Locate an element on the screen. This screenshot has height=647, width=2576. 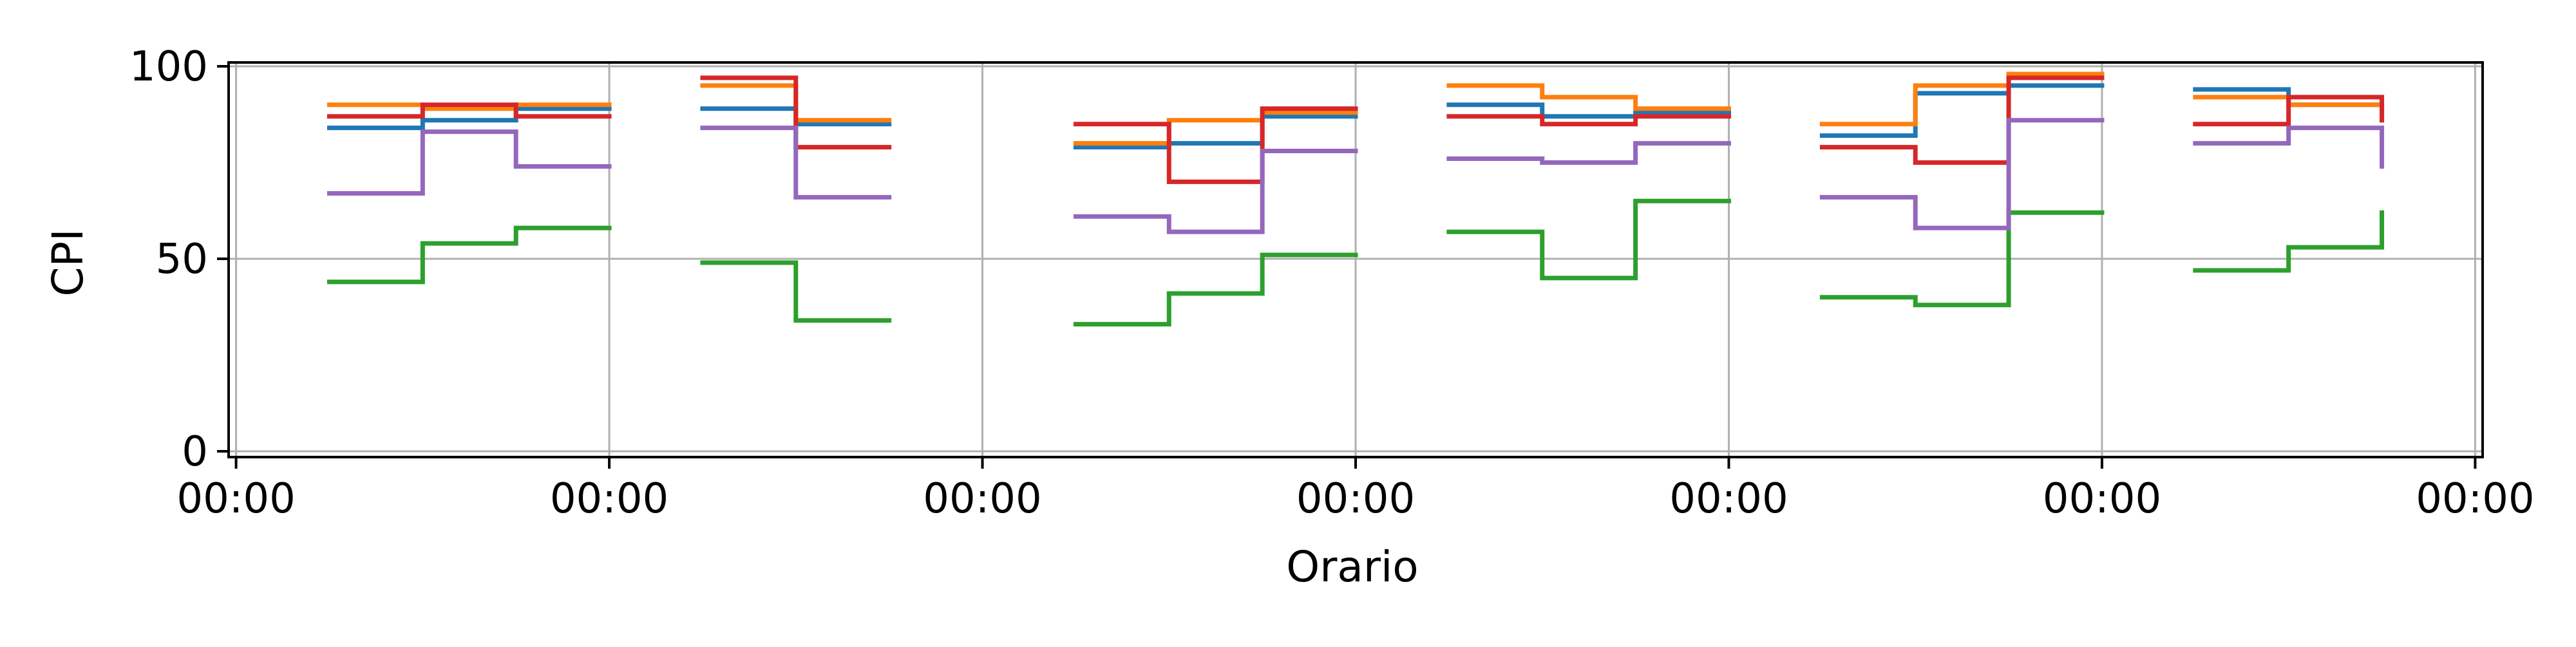
x-axis-label: Orario is located at coordinates (1352, 567).